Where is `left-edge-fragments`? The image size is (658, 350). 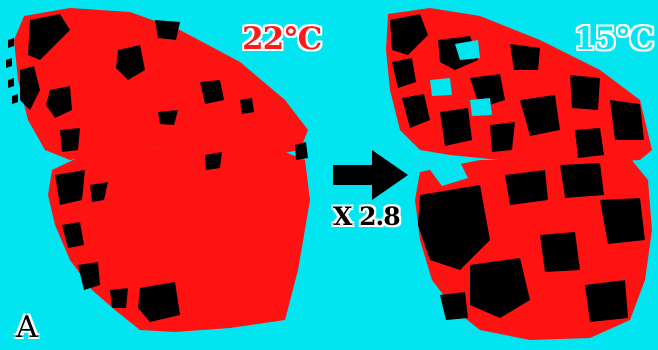 left-edge-fragments is located at coordinates (12, 71).